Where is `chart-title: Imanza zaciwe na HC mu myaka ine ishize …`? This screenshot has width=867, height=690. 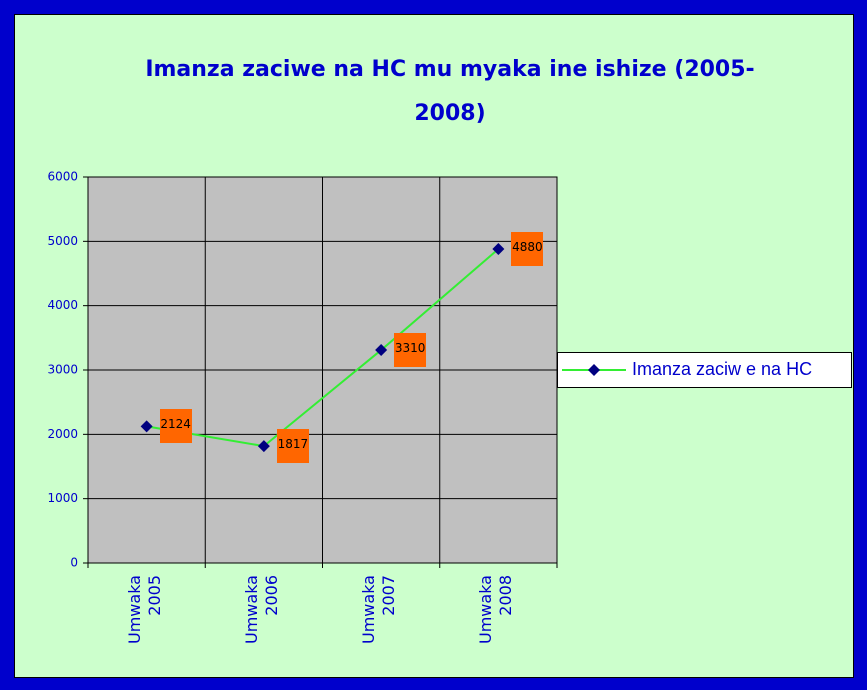 chart-title: Imanza zaciwe na HC mu myaka ine ishize … is located at coordinates (450, 91).